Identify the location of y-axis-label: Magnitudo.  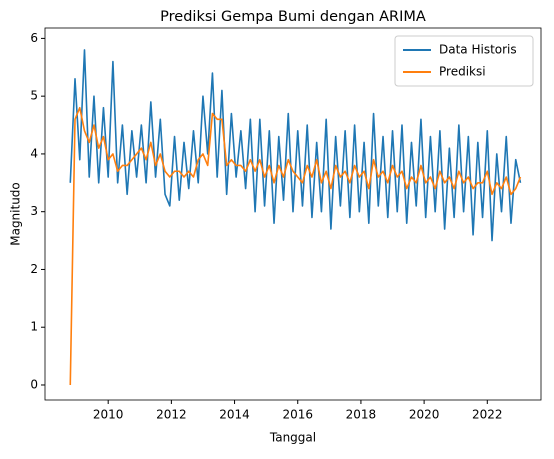
(16, 214).